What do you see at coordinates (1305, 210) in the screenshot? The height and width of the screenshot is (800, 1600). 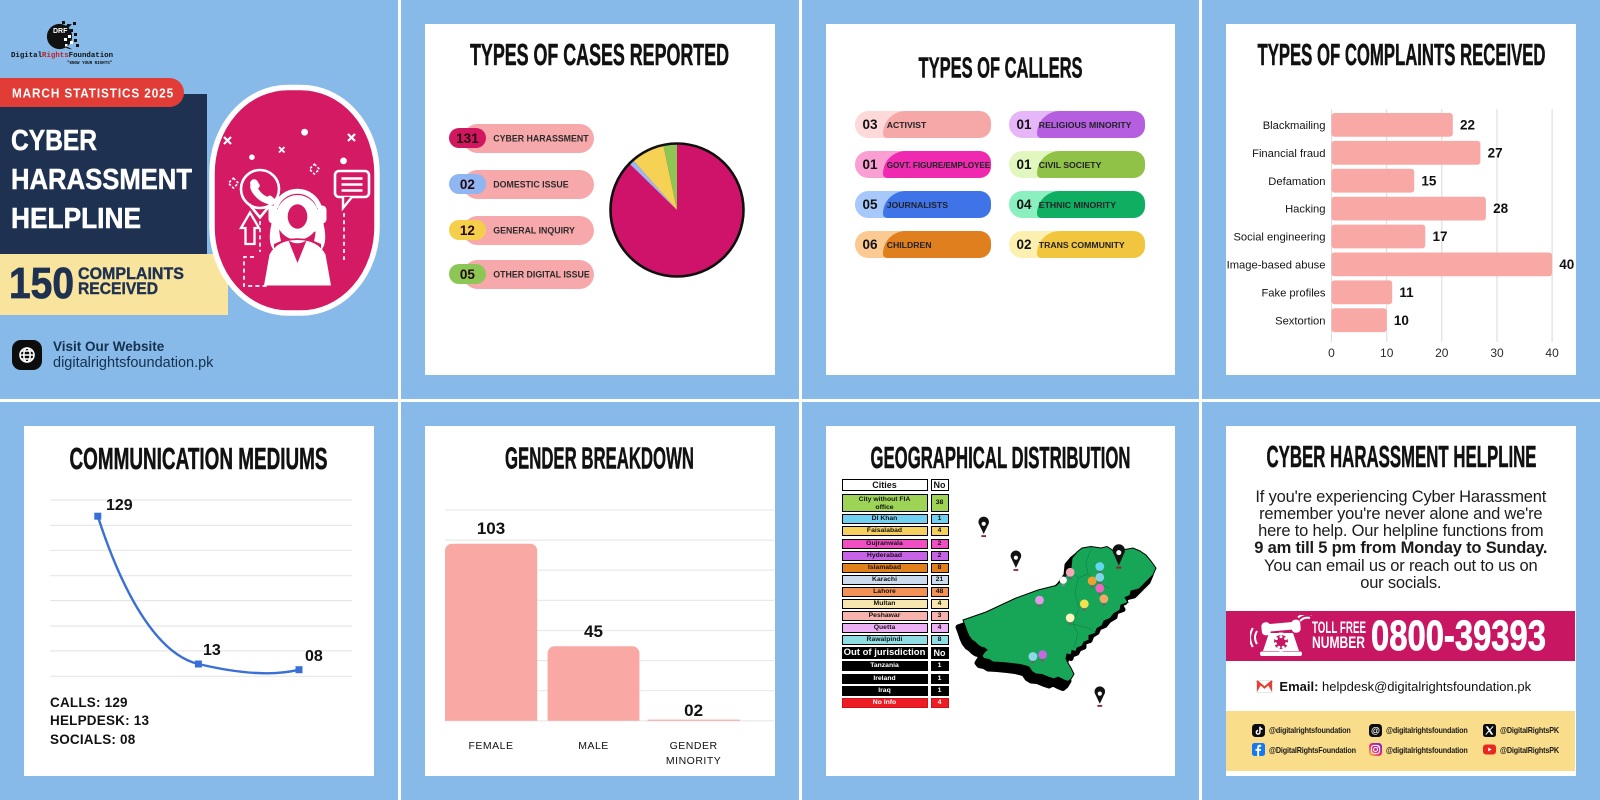 I see `svg-text: Hacking` at bounding box center [1305, 210].